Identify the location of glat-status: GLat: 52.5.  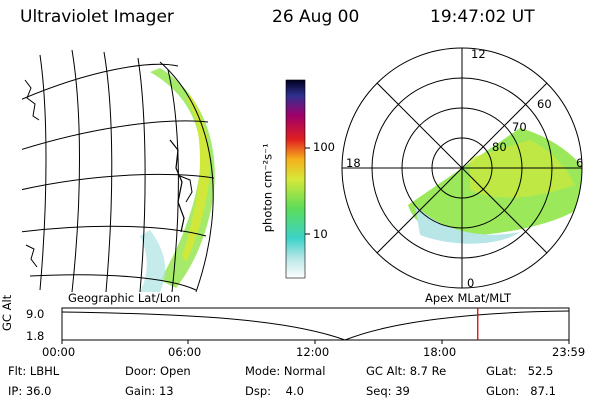
(520, 371).